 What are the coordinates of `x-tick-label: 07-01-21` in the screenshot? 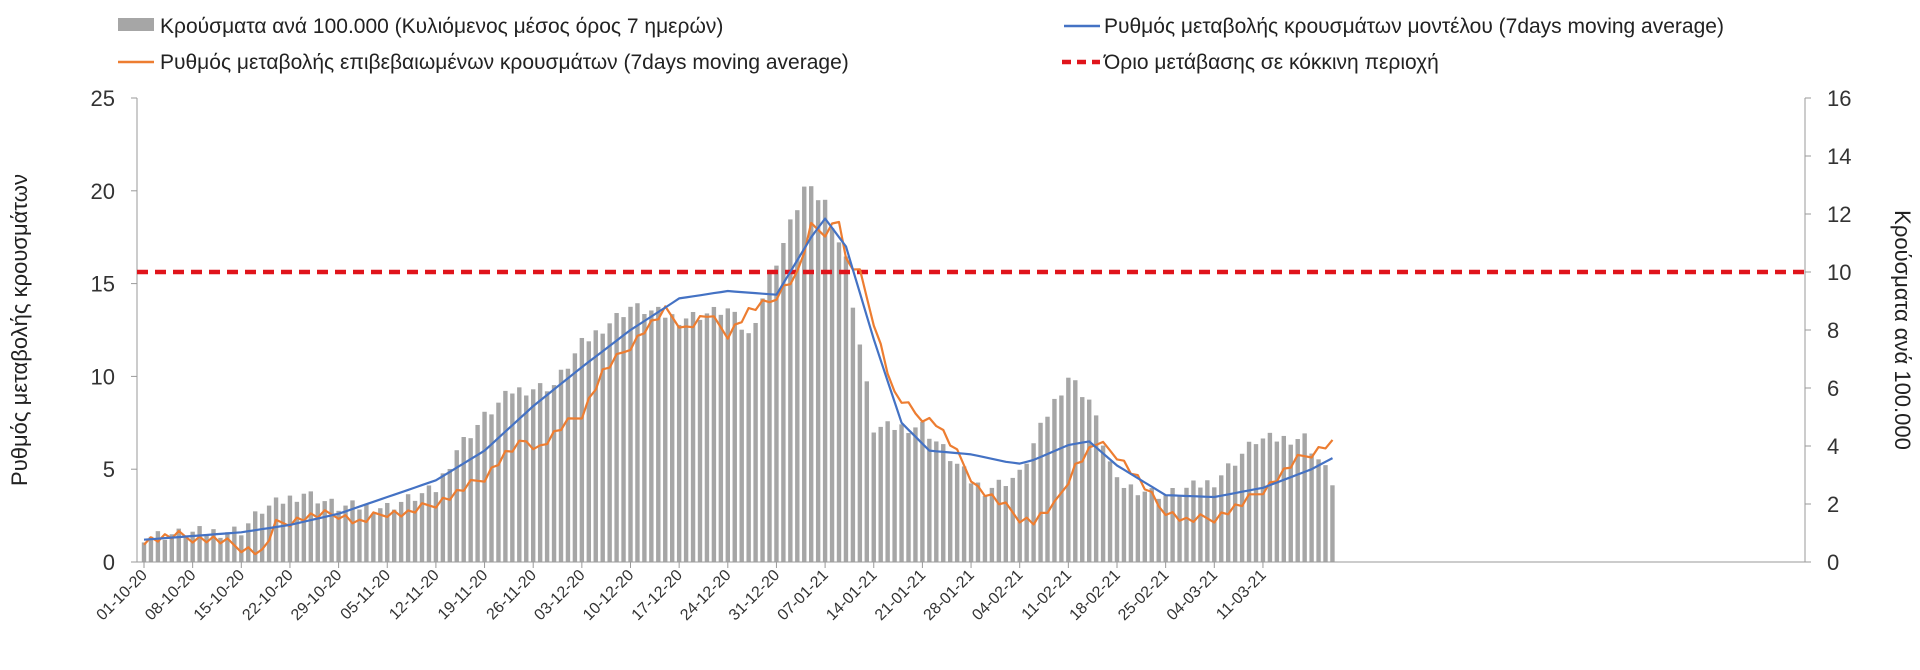 It's located at (803, 595).